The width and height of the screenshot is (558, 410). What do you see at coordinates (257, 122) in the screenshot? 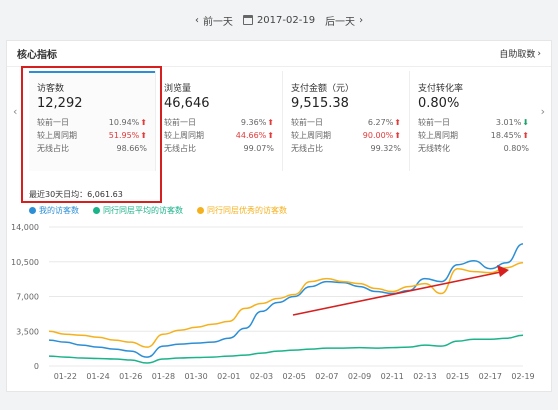
I see `compare-value: 9.36% ⬆` at bounding box center [257, 122].